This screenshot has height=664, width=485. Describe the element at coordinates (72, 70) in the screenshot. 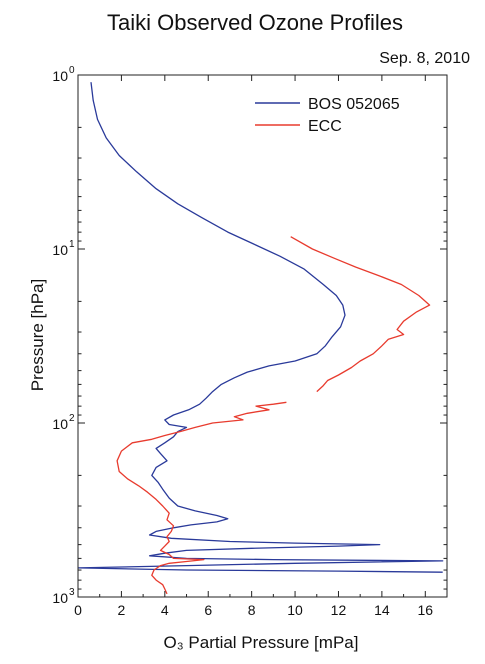

I see `y-tick-exponent: 0` at that location.